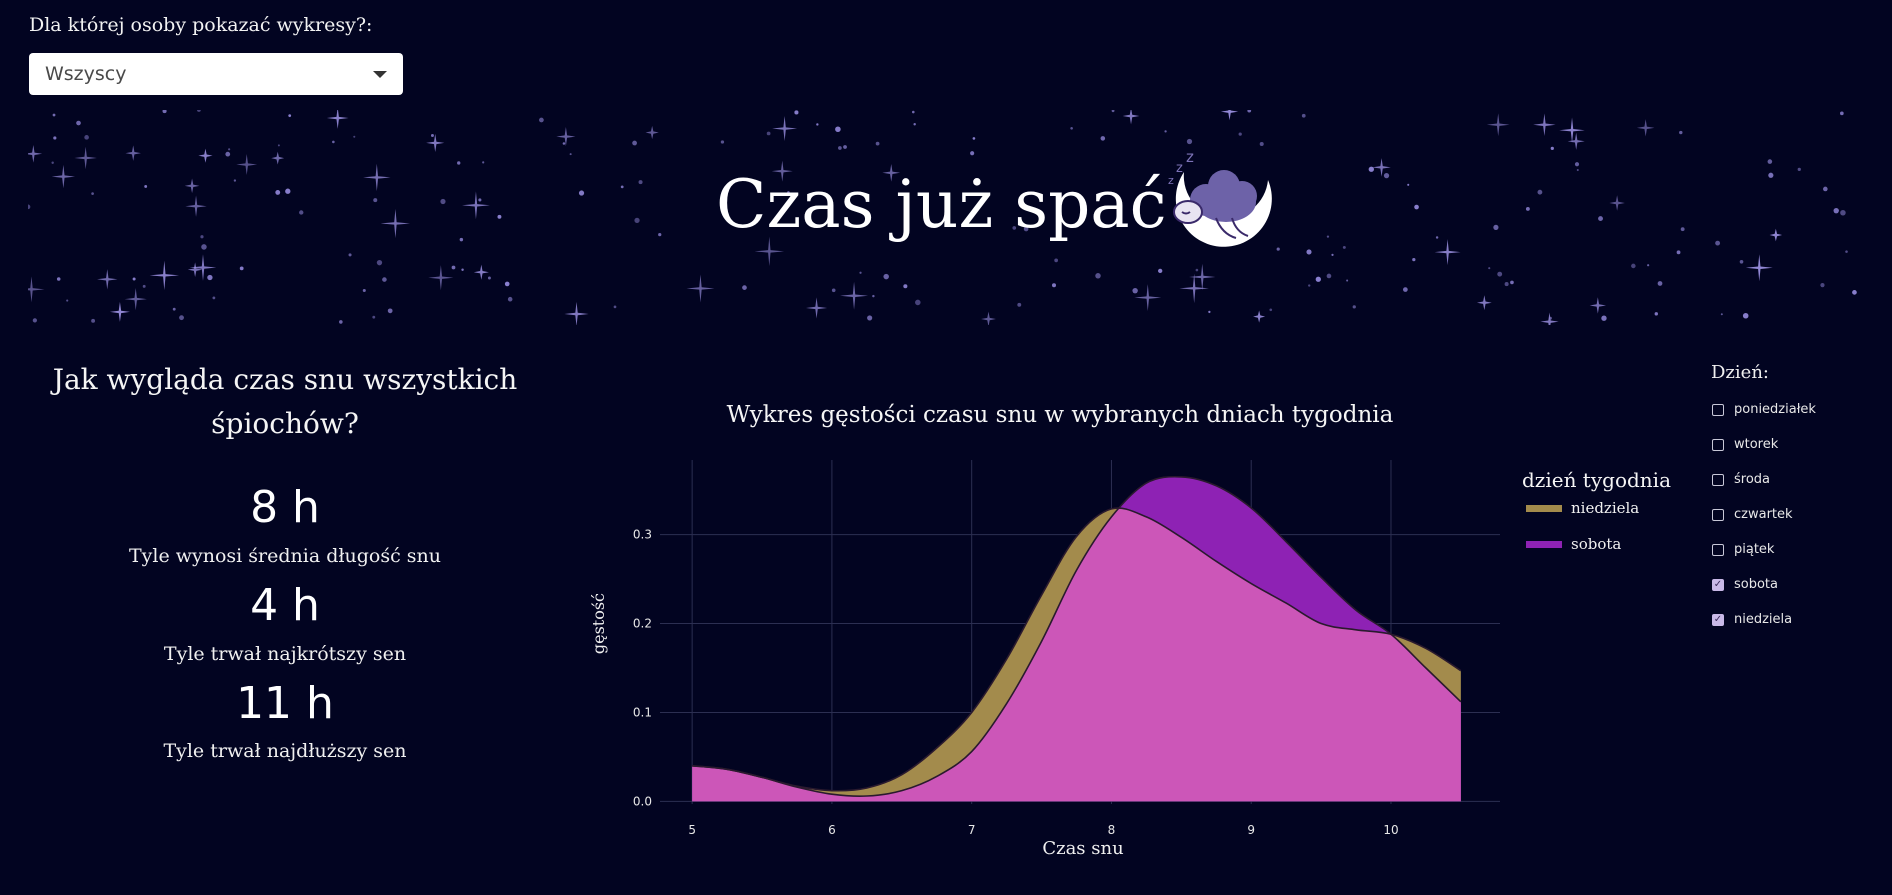 The height and width of the screenshot is (895, 1892). What do you see at coordinates (1752, 619) in the screenshot?
I see `day-checkbox-niedziela: ✓ niedziela` at bounding box center [1752, 619].